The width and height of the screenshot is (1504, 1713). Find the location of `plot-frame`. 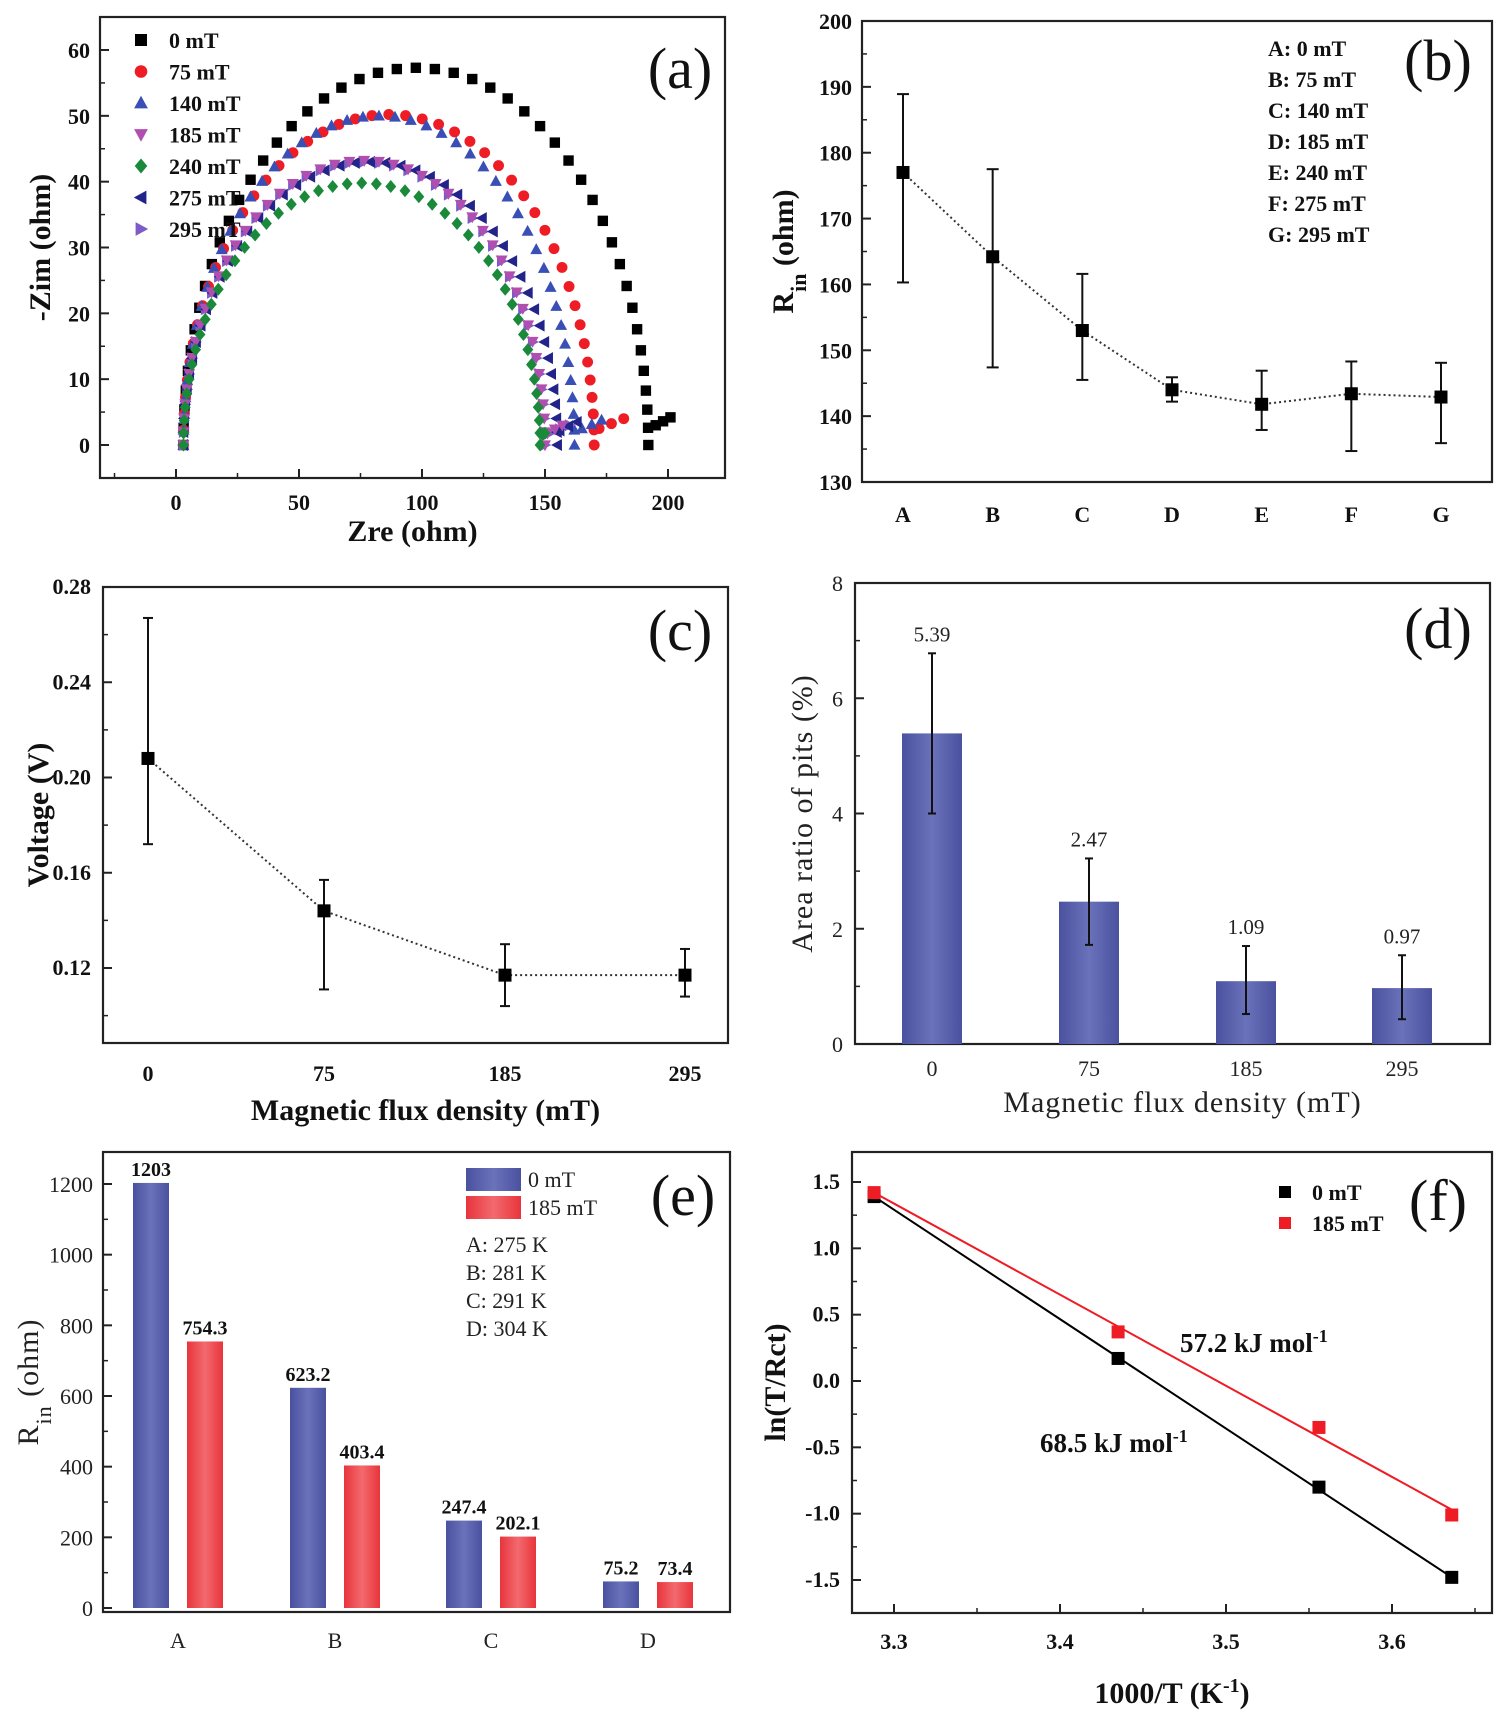

plot-frame is located at coordinates (1172, 1382).